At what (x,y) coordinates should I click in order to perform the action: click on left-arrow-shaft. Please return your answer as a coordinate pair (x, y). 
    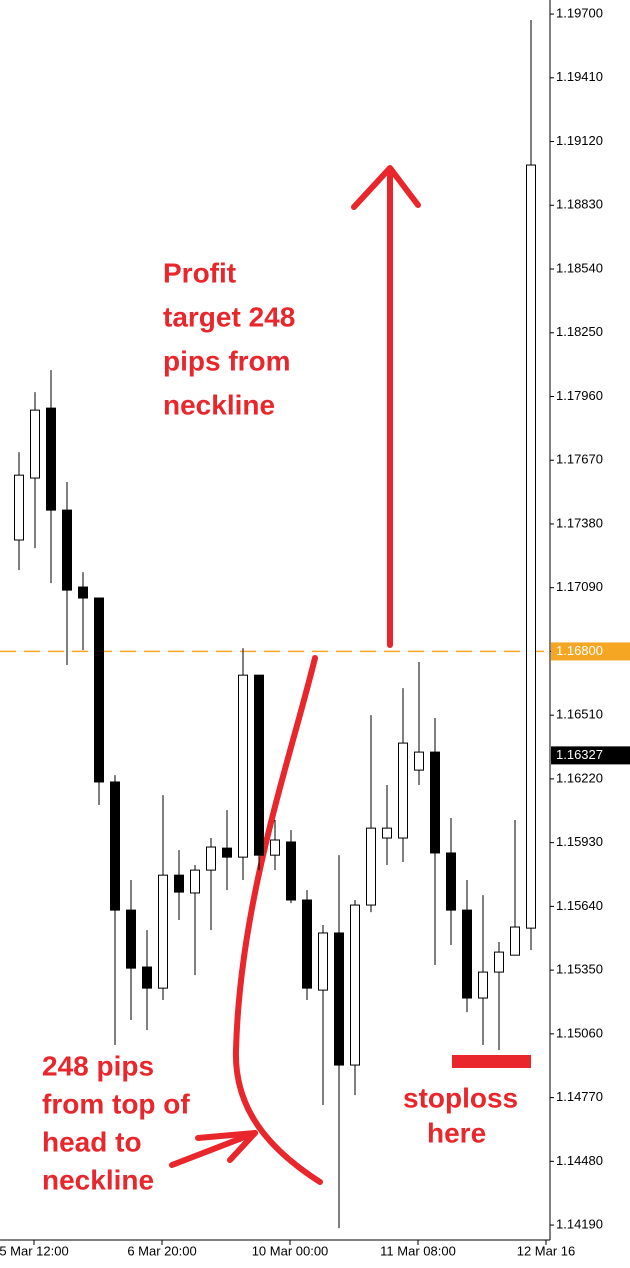
    Looking at the image, I should click on (213, 1149).